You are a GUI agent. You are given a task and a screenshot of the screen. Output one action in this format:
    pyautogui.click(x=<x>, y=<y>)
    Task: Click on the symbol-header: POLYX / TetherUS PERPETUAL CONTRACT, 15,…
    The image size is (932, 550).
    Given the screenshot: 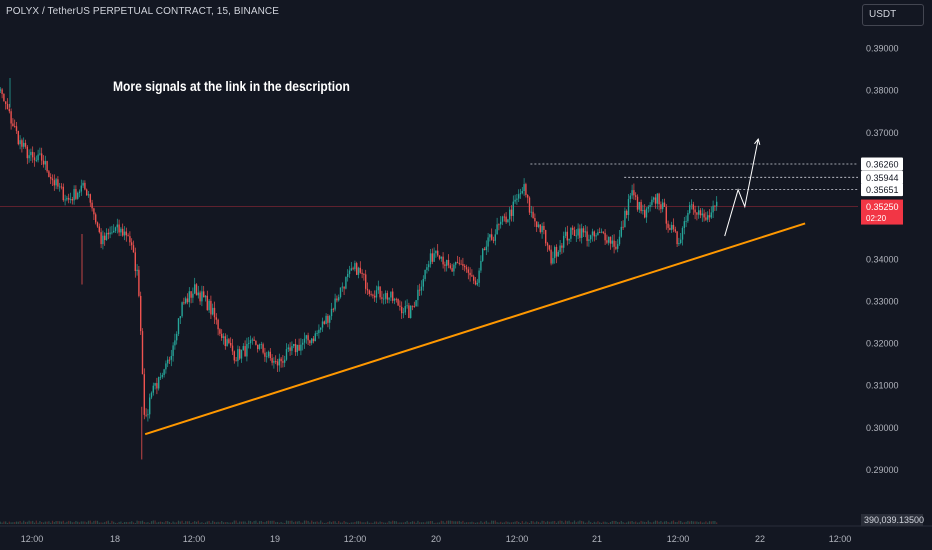 What is the action you would take?
    pyautogui.click(x=143, y=11)
    